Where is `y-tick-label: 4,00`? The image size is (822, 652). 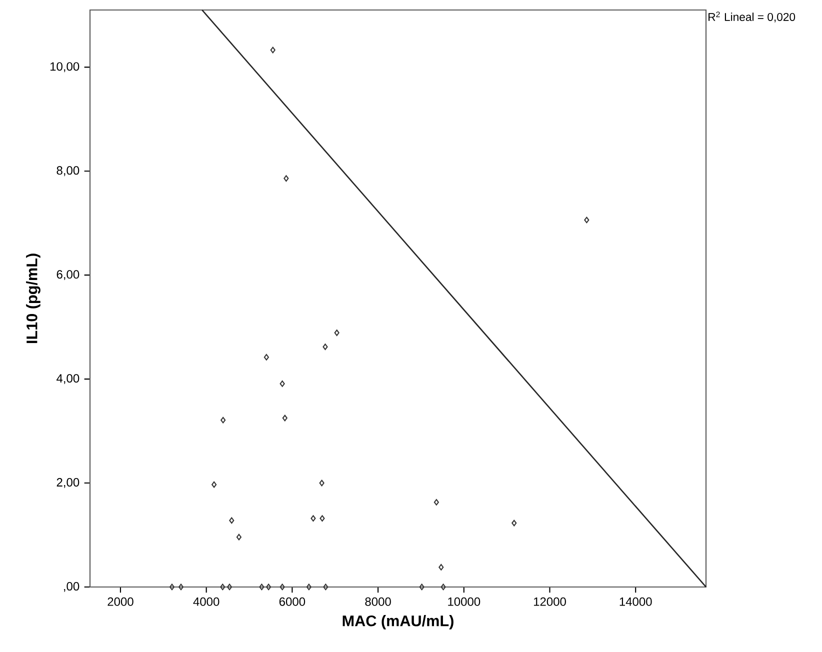 y-tick-label: 4,00 is located at coordinates (68, 379).